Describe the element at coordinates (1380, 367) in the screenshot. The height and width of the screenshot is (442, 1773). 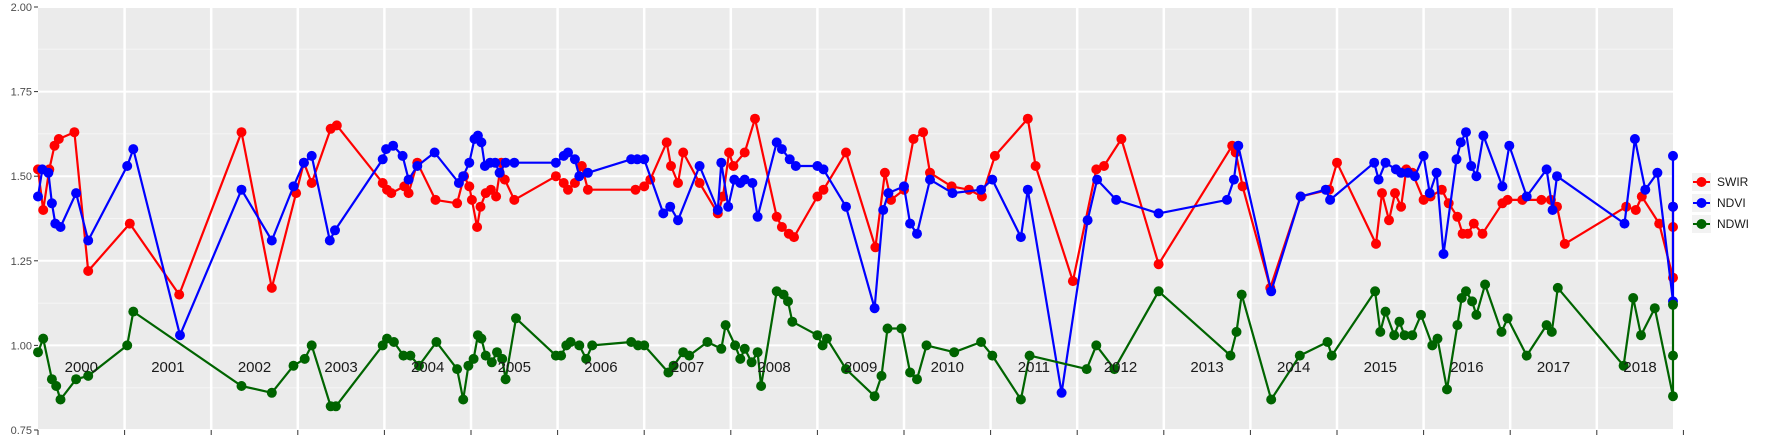
I see `year-label: 2015` at that location.